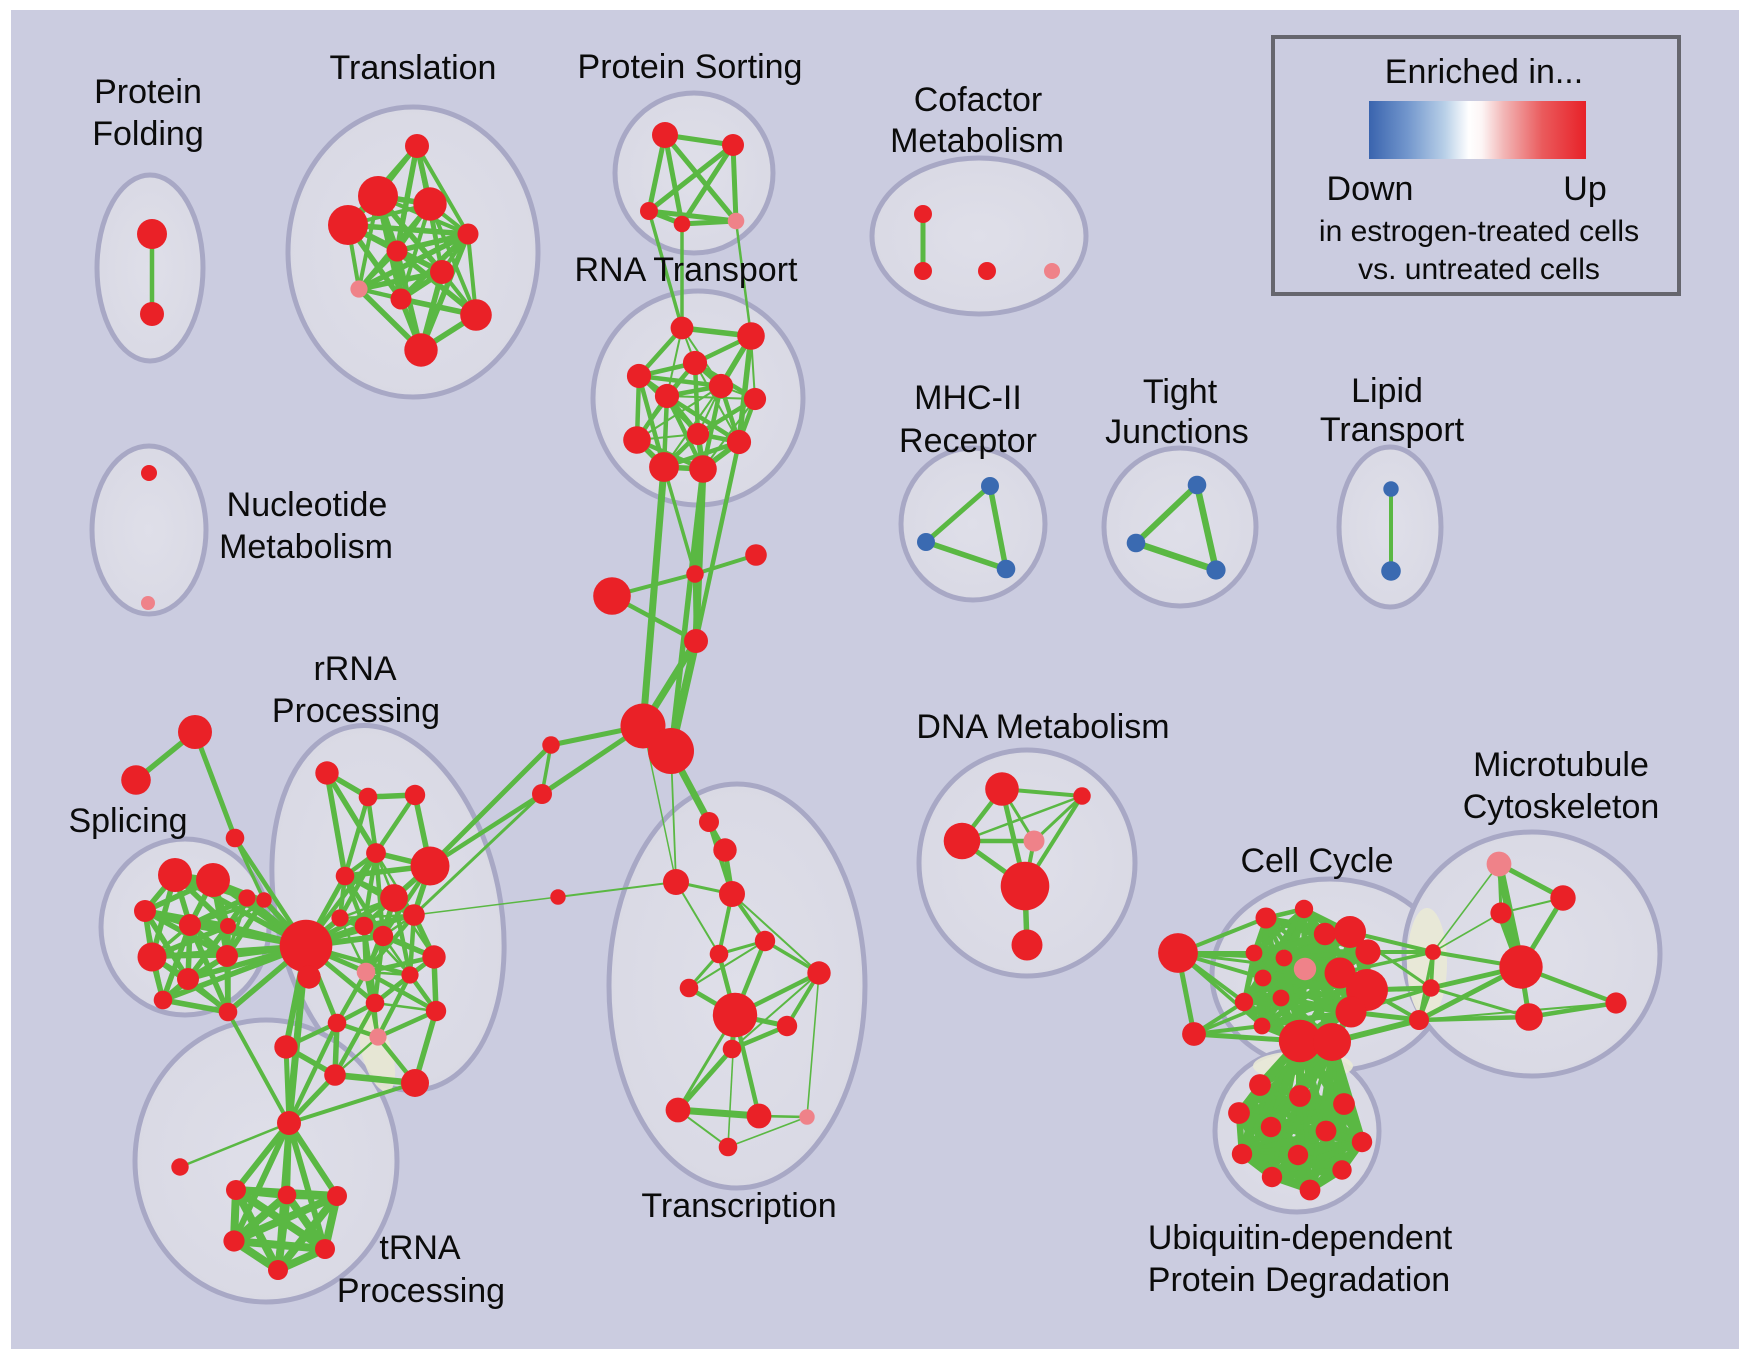 The width and height of the screenshot is (1750, 1360). I want to click on svg-text: Microtubule, so click(1561, 765).